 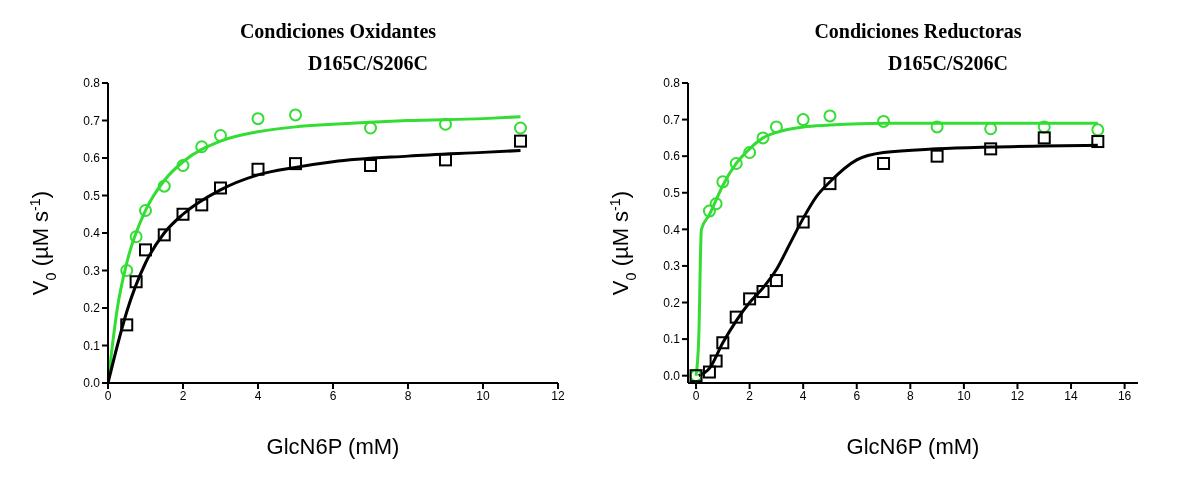 What do you see at coordinates (1071, 395) in the screenshot?
I see `x-tick-label: 14` at bounding box center [1071, 395].